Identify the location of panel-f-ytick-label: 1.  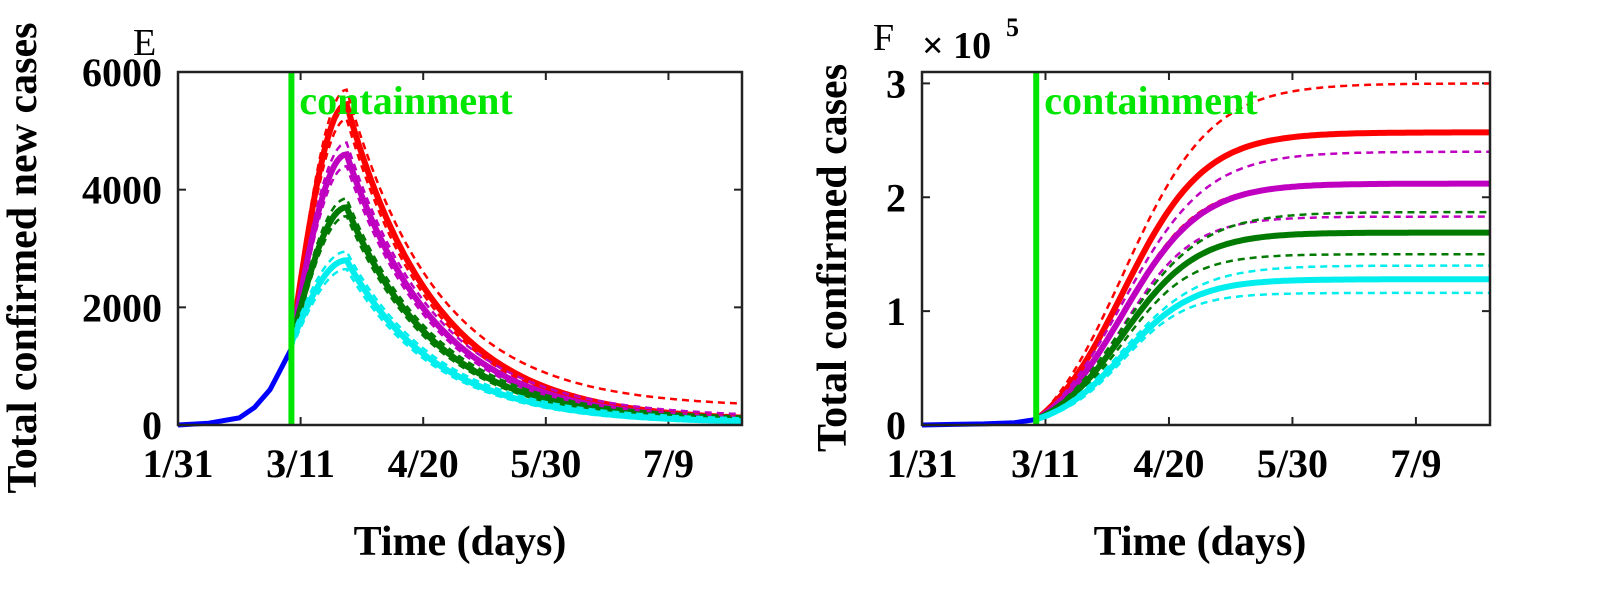
(896, 311).